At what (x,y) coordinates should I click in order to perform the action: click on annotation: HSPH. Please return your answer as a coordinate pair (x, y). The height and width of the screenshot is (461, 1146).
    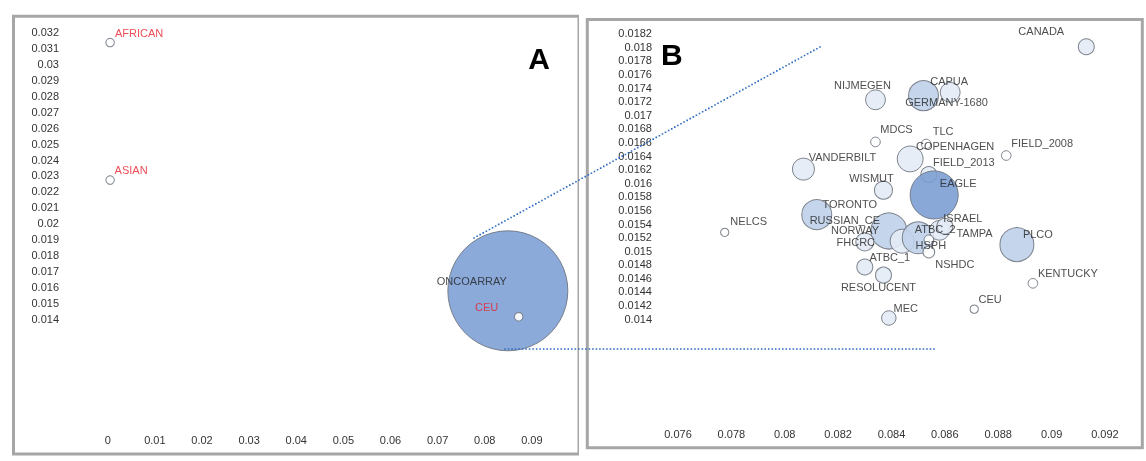
    Looking at the image, I should click on (931, 244).